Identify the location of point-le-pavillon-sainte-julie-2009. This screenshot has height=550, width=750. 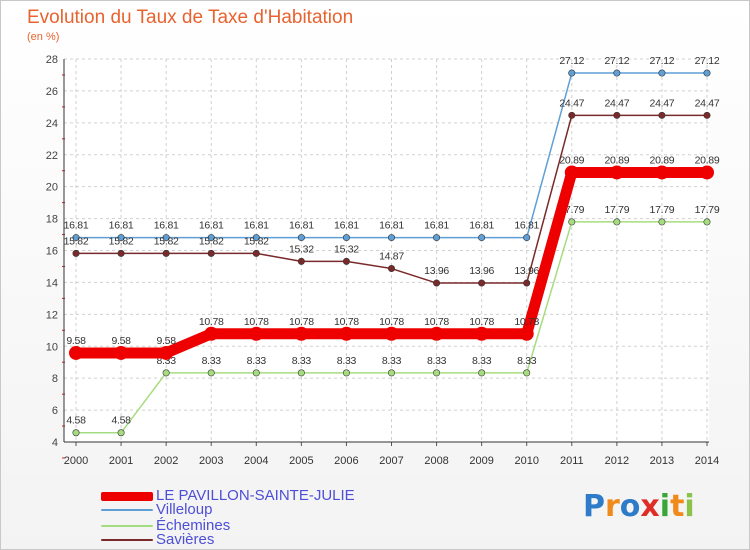
(481, 333).